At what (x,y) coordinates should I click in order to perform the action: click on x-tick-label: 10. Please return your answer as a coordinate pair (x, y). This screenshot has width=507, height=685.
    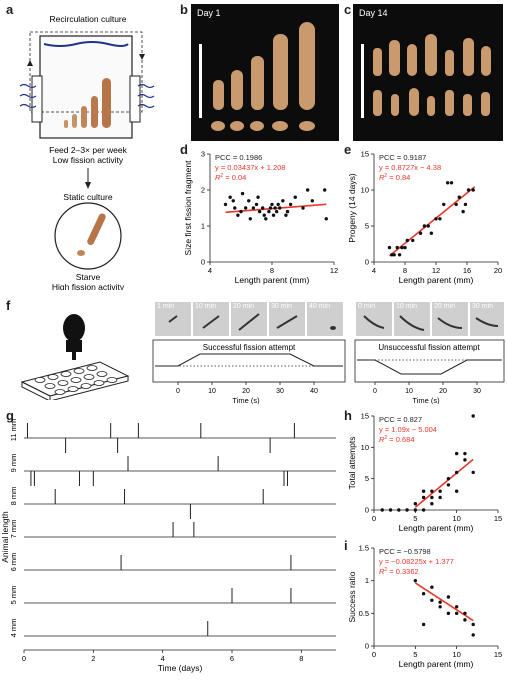
    Looking at the image, I should click on (456, 518).